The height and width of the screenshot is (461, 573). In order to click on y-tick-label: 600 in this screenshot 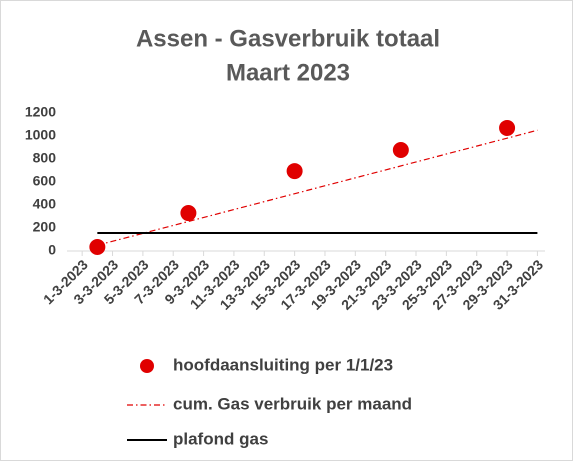, I will do `click(45, 181)`.